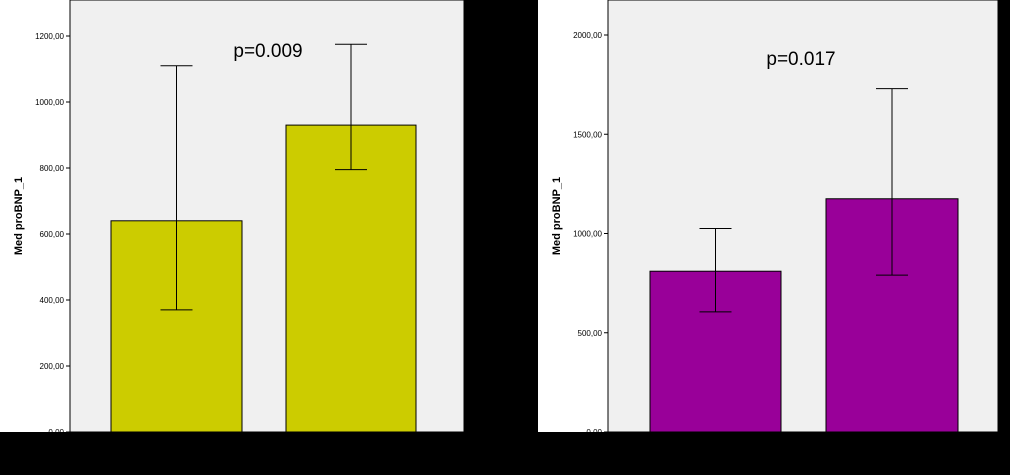 This screenshot has width=1010, height=475. Describe the element at coordinates (49, 36) in the screenshot. I see `y-tick-label-left: 1200,00` at that location.